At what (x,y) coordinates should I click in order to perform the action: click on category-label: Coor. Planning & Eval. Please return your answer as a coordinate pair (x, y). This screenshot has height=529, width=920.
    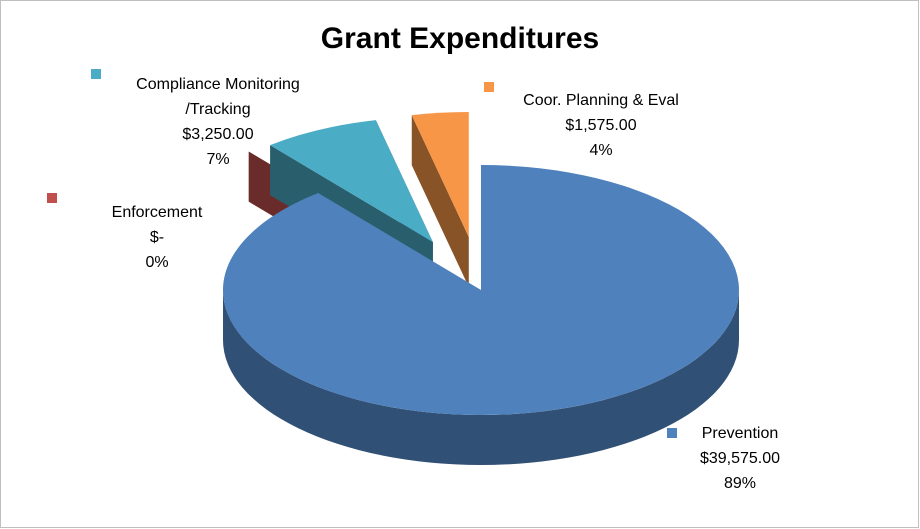
    Looking at the image, I should click on (601, 100).